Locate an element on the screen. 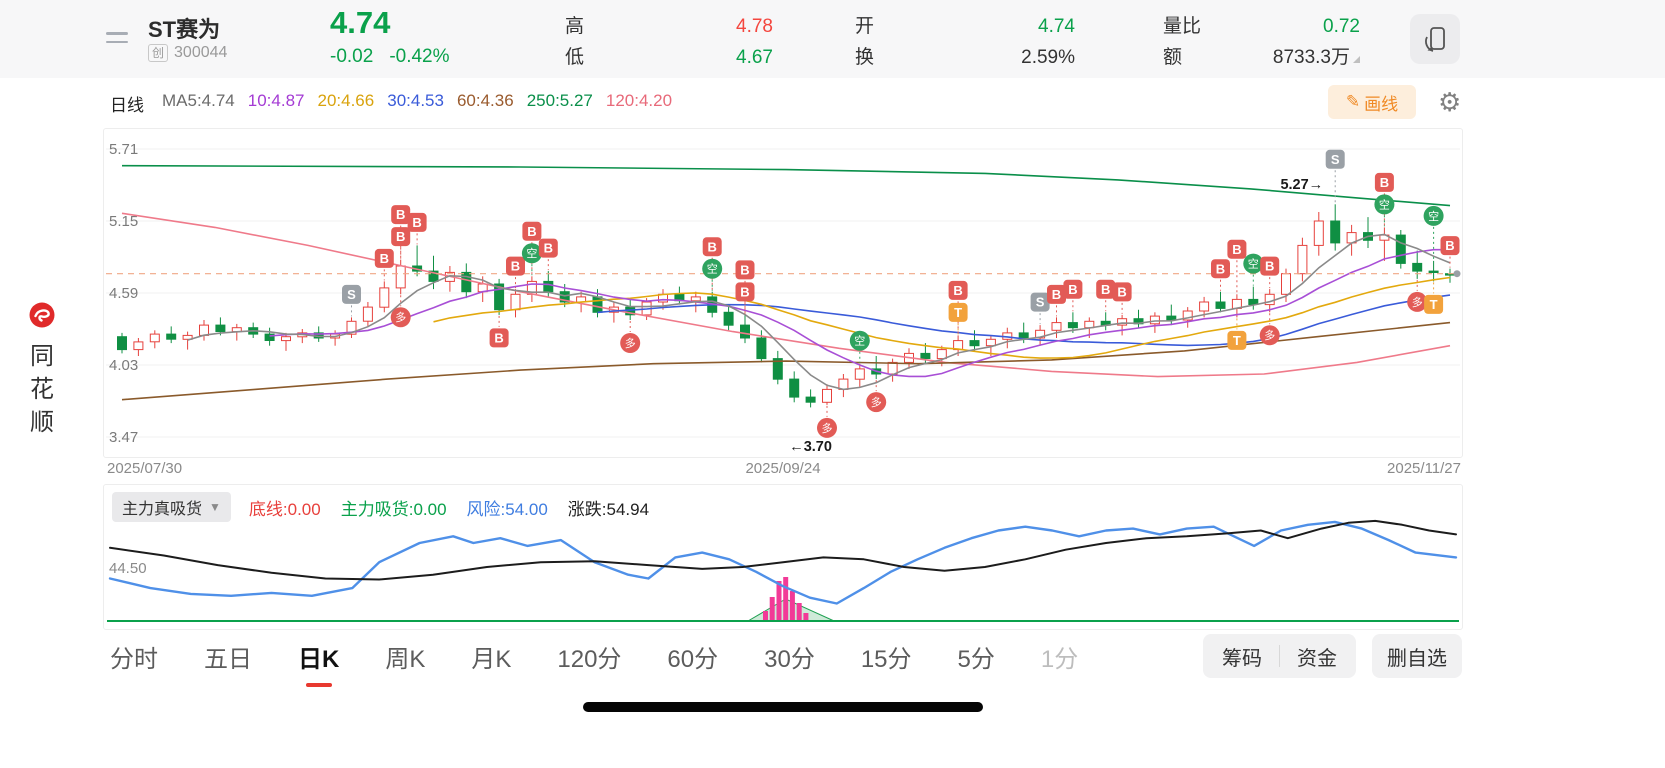 The width and height of the screenshot is (1665, 768). tab-5min: 5分 is located at coordinates (976, 659).